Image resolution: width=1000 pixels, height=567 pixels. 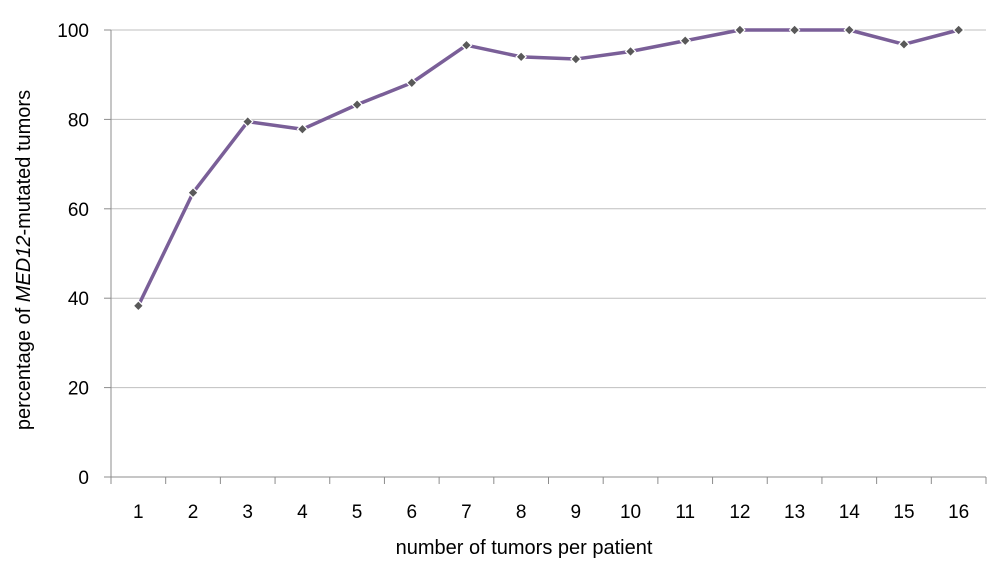 I want to click on x-tick-label: 4, so click(x=302, y=512).